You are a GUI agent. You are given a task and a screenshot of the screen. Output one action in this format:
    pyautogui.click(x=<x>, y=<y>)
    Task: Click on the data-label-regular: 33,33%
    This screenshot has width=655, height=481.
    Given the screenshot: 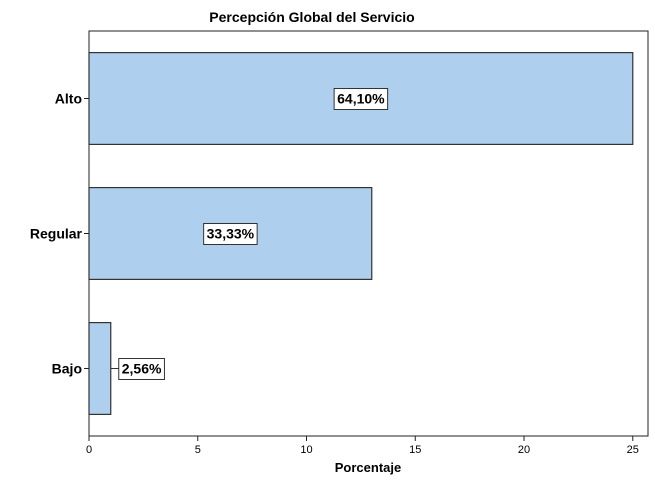 What is the action you would take?
    pyautogui.click(x=230, y=234)
    